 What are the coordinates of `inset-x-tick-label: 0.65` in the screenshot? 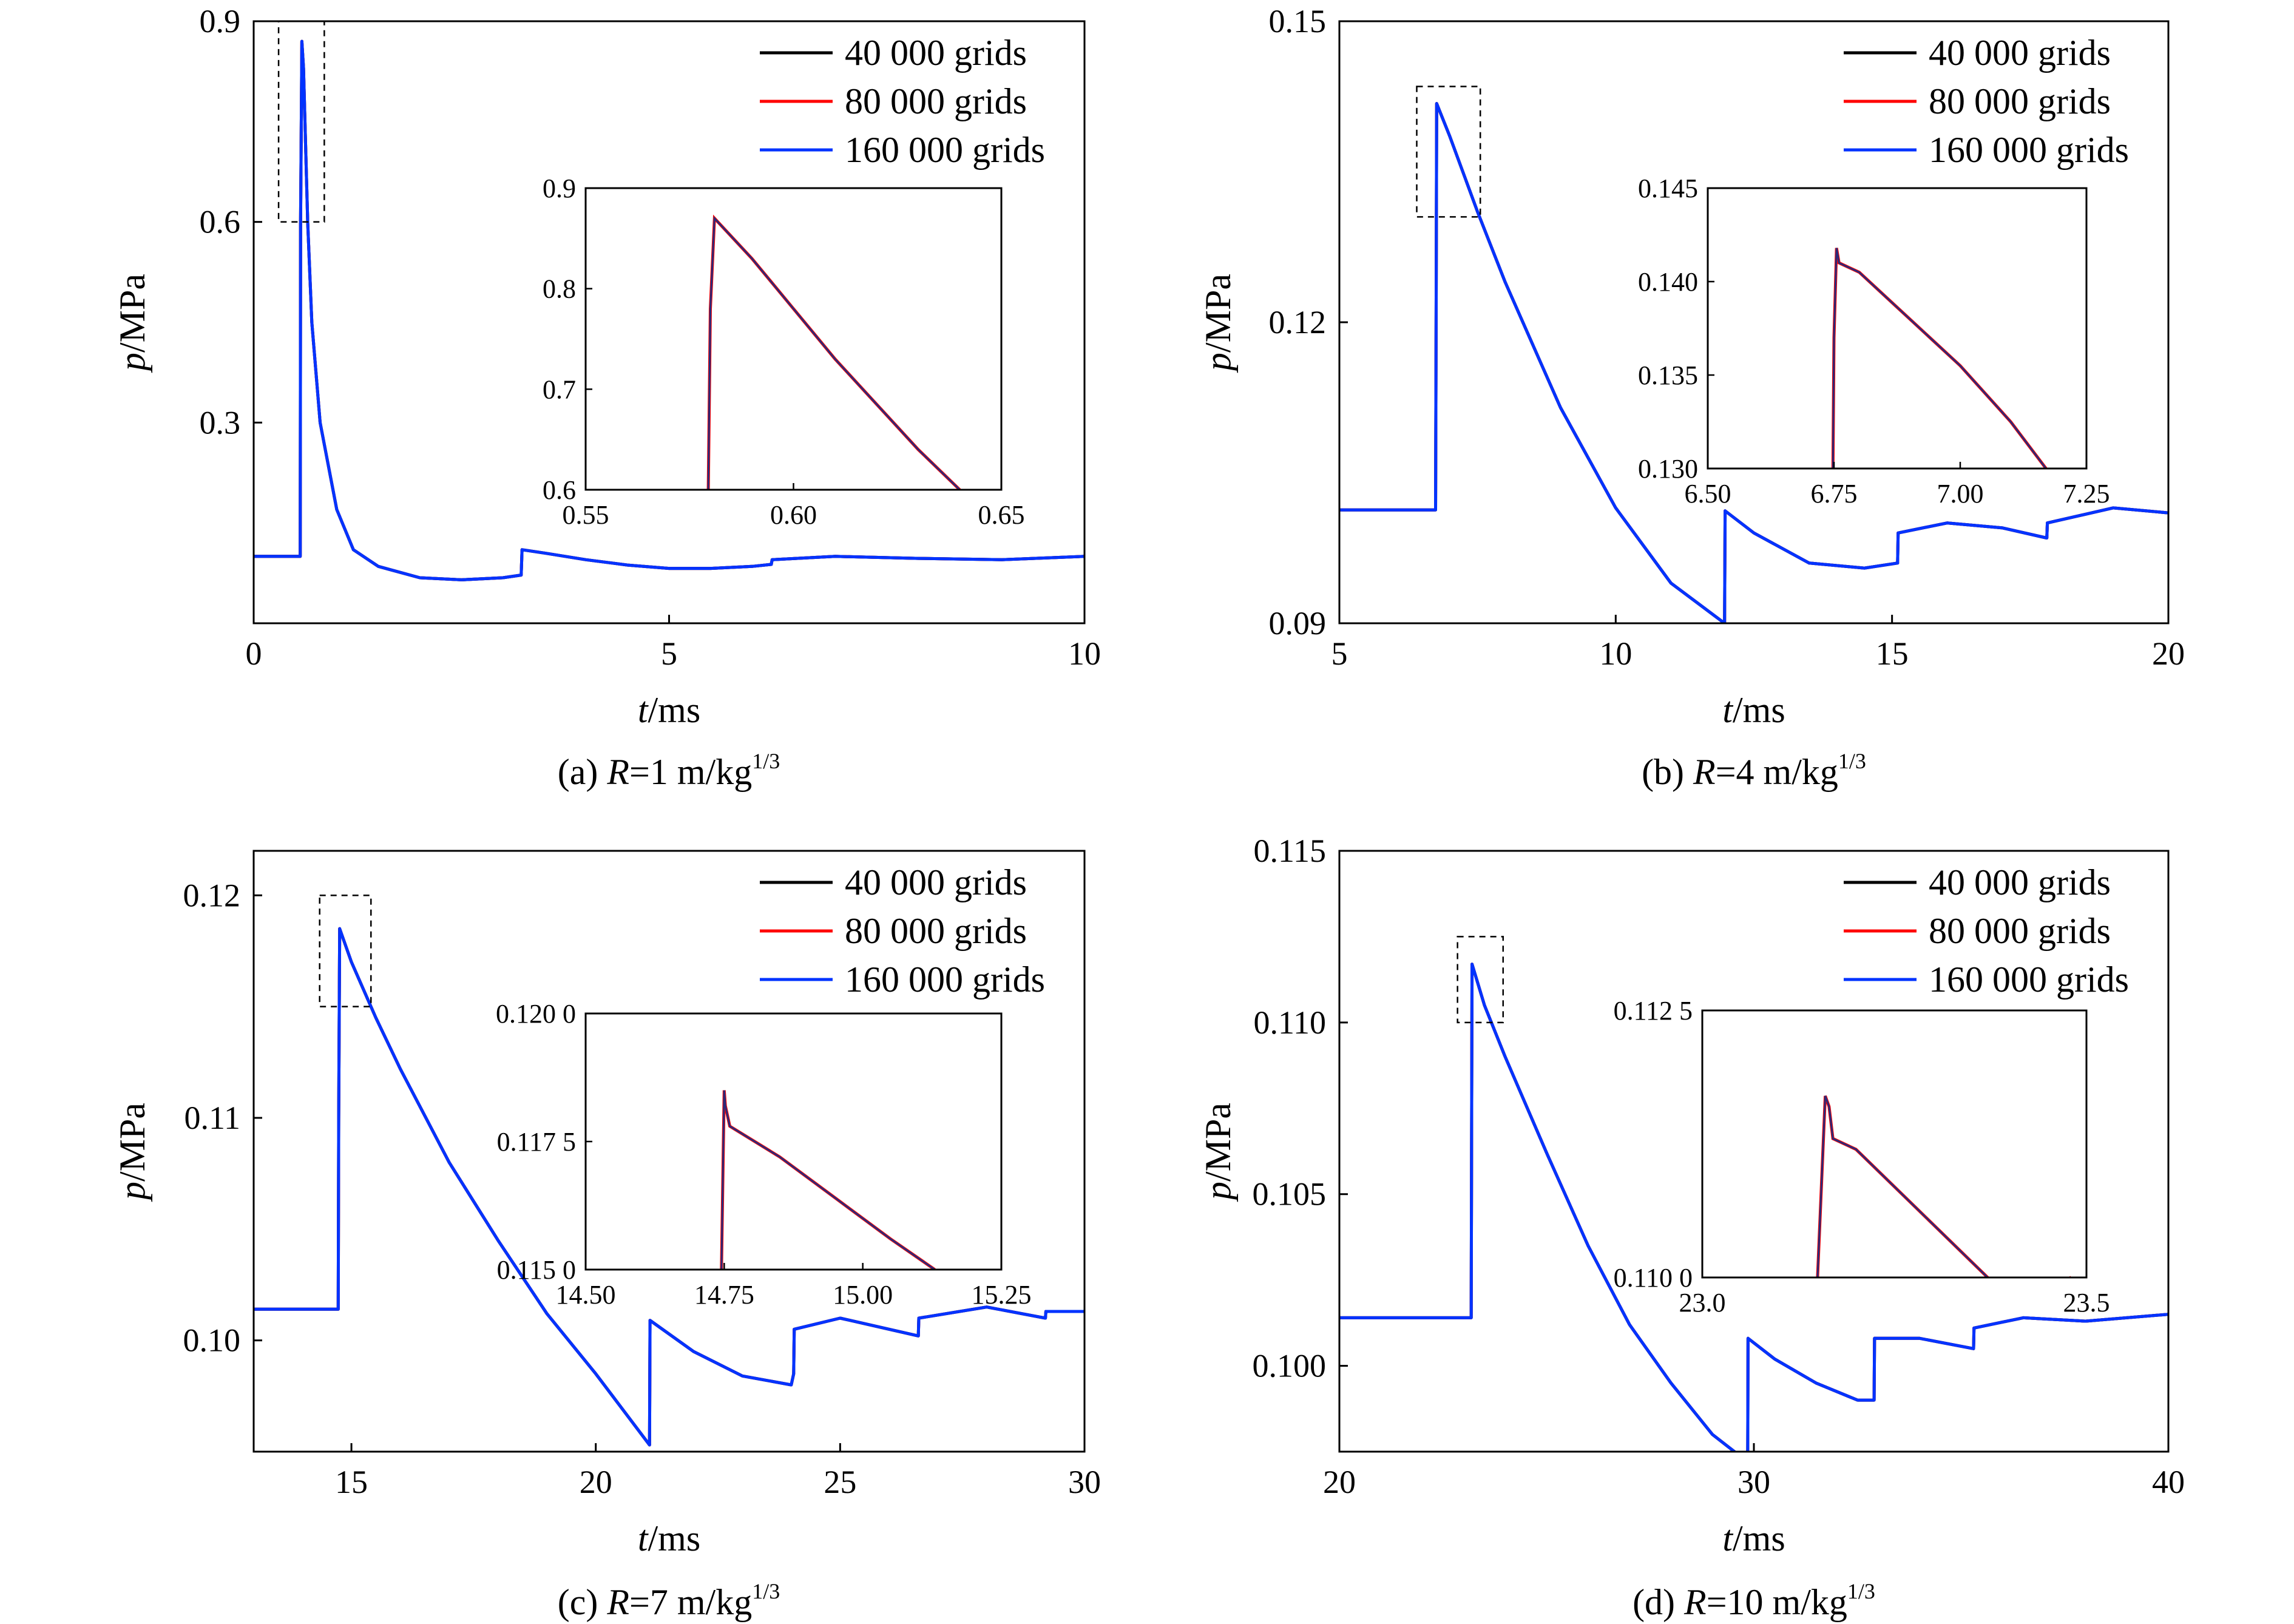 It's located at (1001, 515).